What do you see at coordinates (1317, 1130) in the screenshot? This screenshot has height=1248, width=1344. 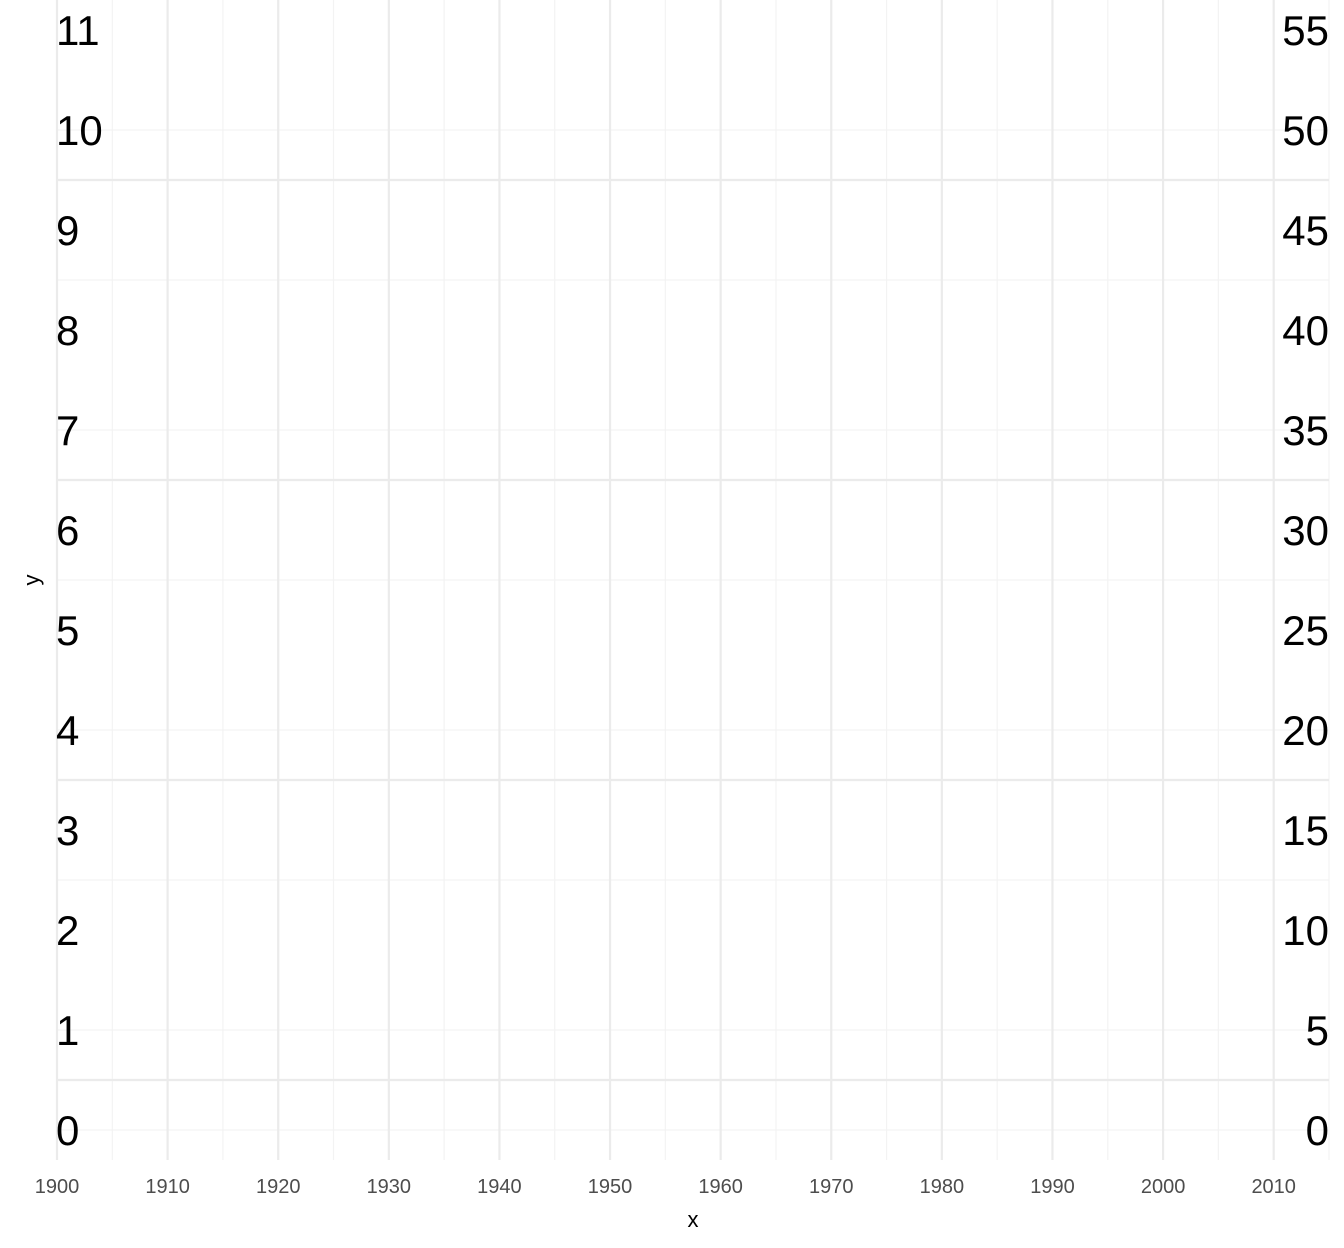 I see `right-value-label: 0` at bounding box center [1317, 1130].